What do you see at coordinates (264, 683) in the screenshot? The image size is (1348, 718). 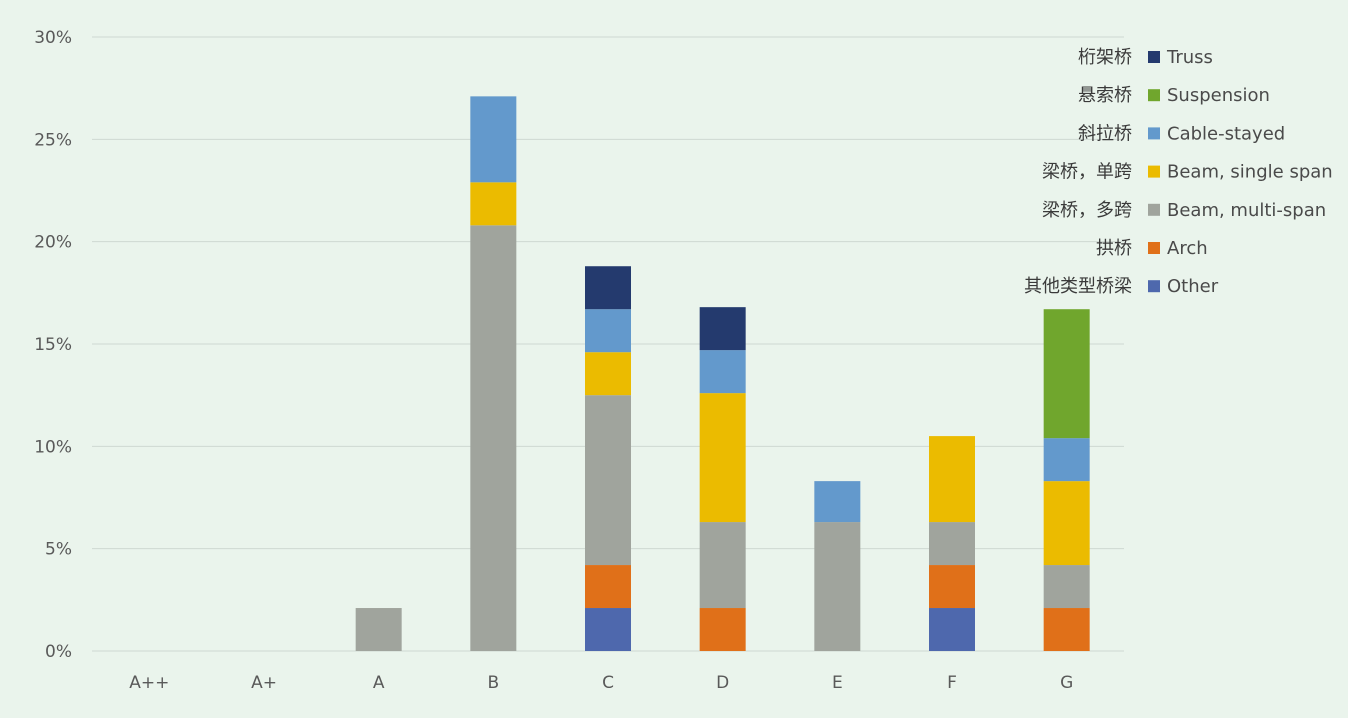 I see `x-tick-label: A+` at bounding box center [264, 683].